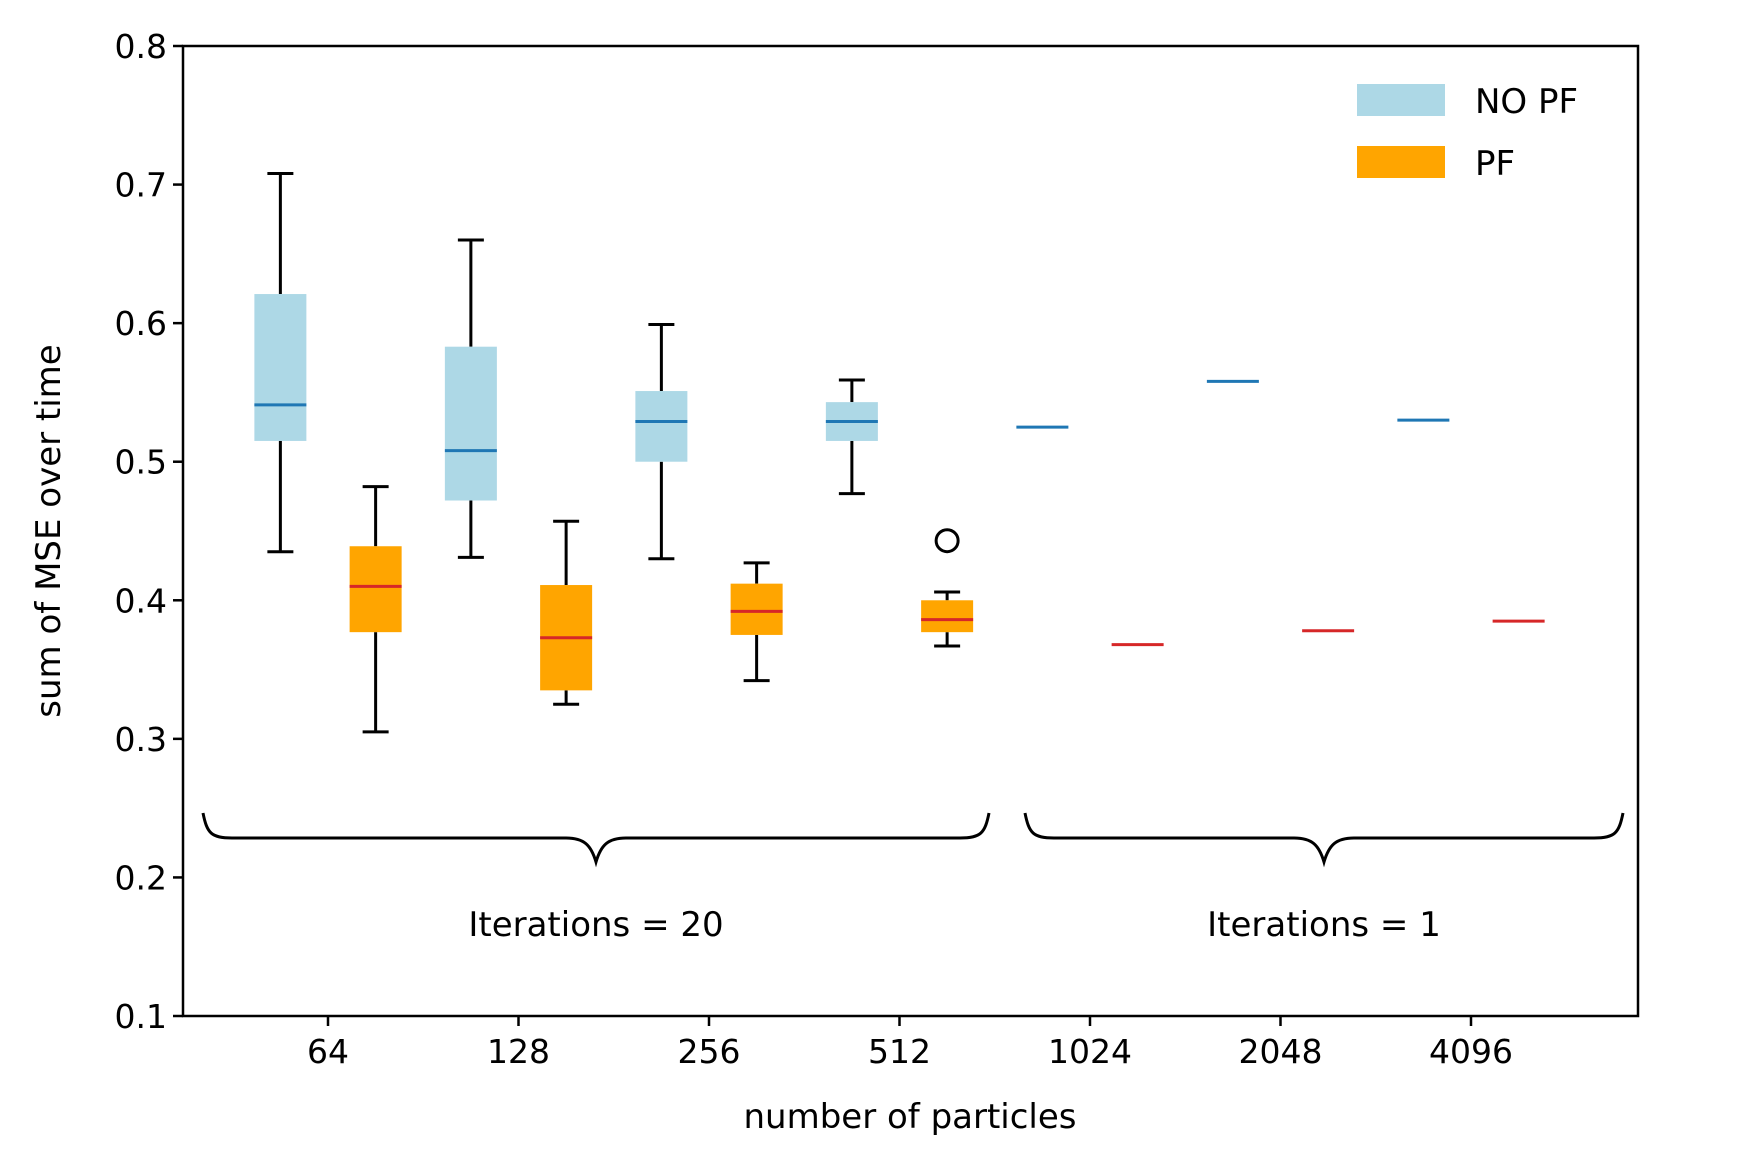  What do you see at coordinates (141, 600) in the screenshot?
I see `y-tick-label: 0.4` at bounding box center [141, 600].